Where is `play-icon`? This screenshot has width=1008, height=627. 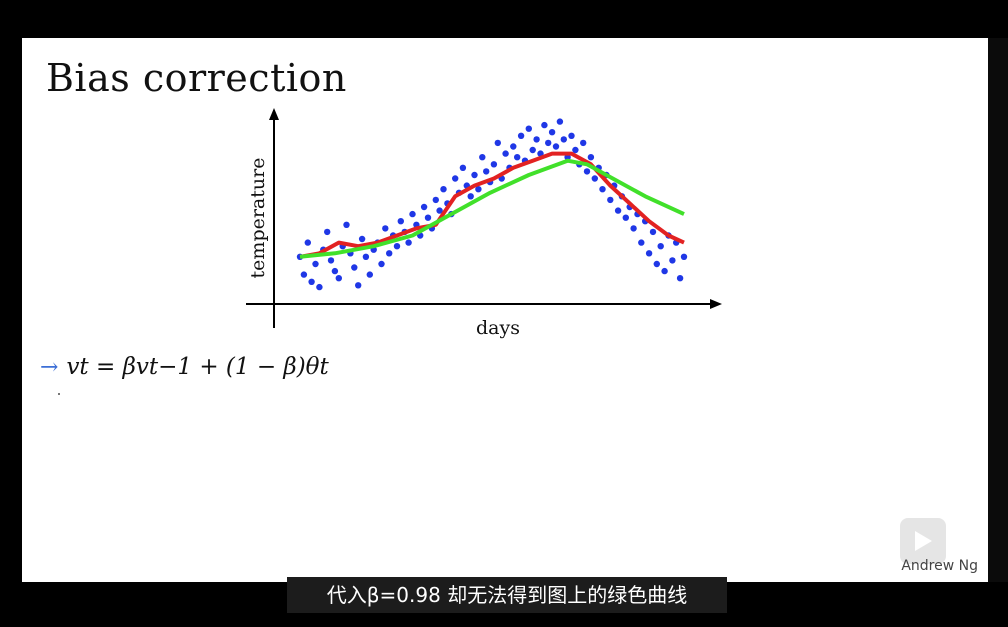
play-icon is located at coordinates (923, 541).